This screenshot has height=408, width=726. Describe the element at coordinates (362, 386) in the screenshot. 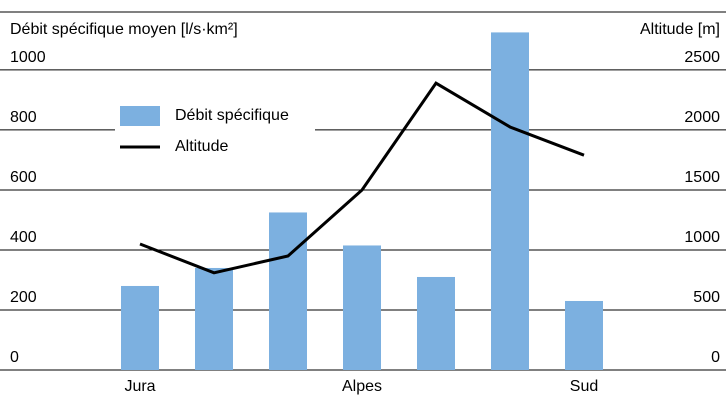

I see `x-tick-label: Alpes` at that location.